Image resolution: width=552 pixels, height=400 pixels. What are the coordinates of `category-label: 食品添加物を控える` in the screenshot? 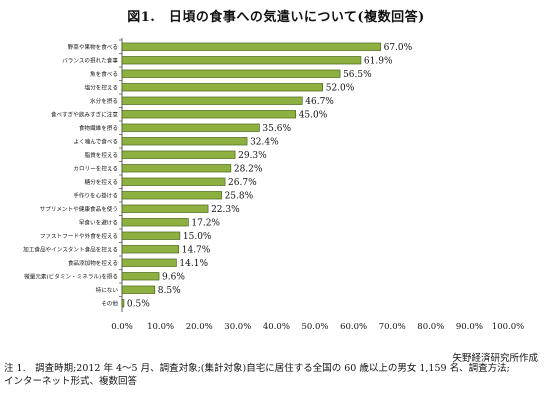 It's located at (93, 263).